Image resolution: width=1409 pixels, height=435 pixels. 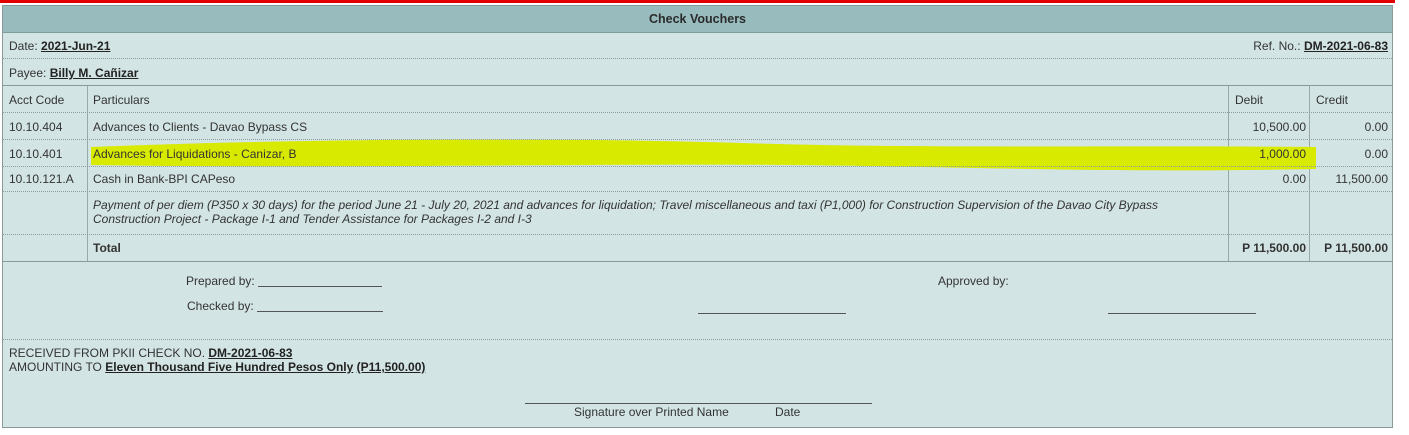 What do you see at coordinates (697, 19) in the screenshot?
I see `panel-title: Check Vouchers` at bounding box center [697, 19].